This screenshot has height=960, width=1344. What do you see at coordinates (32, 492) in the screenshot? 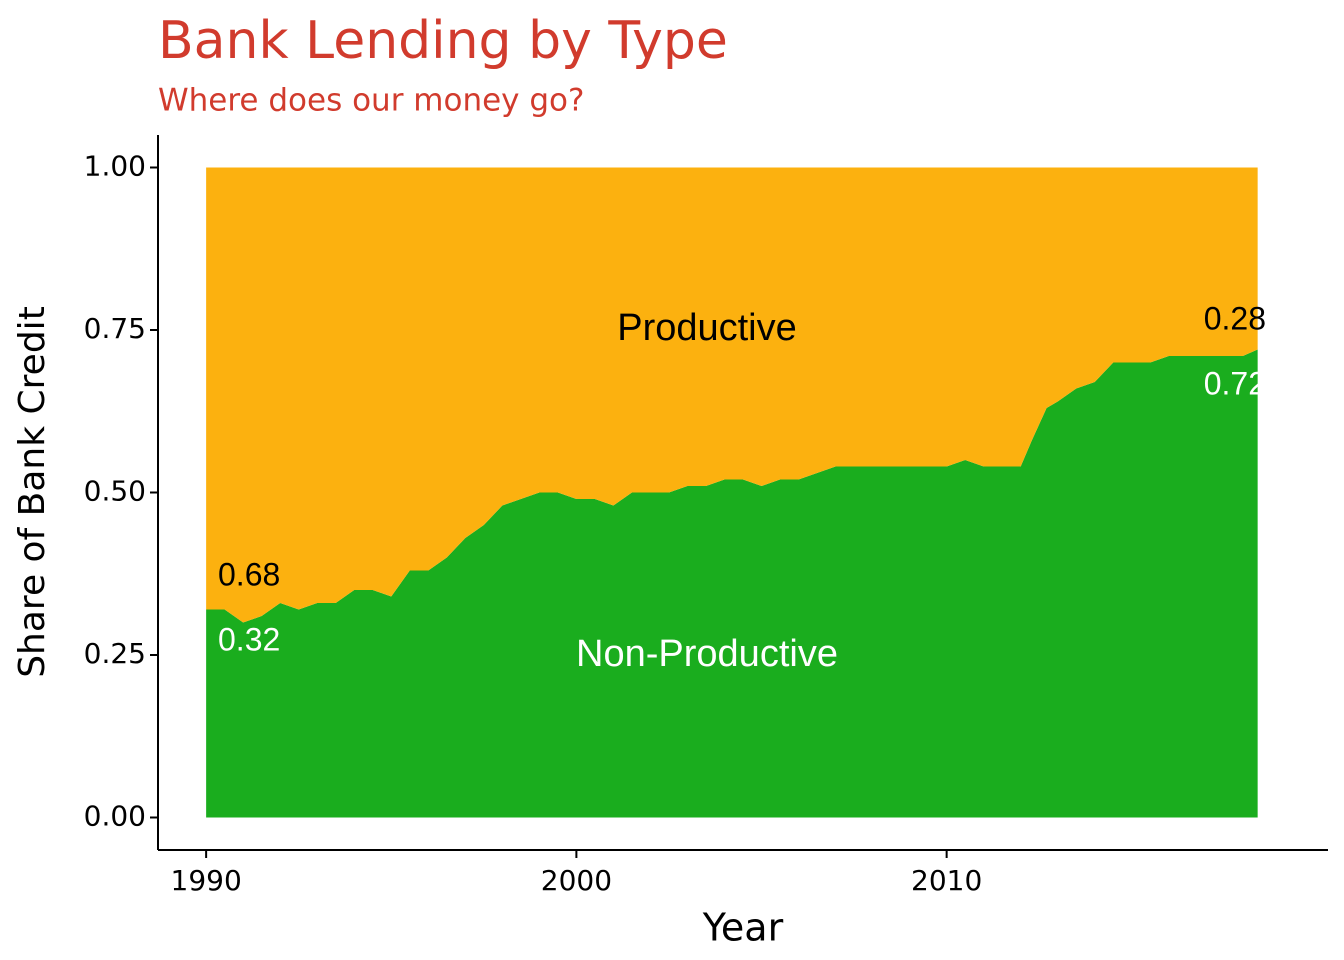
I see `y-axis-title: Share of Bank Credit` at bounding box center [32, 492].